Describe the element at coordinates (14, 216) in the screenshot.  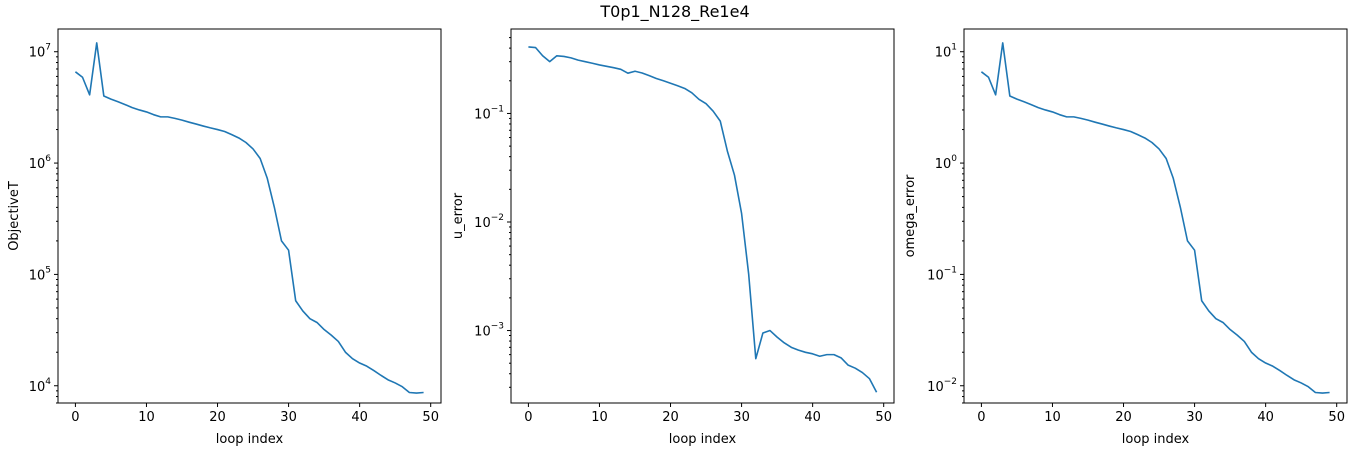
I see `y-axis-label: ObjectiveT` at that location.